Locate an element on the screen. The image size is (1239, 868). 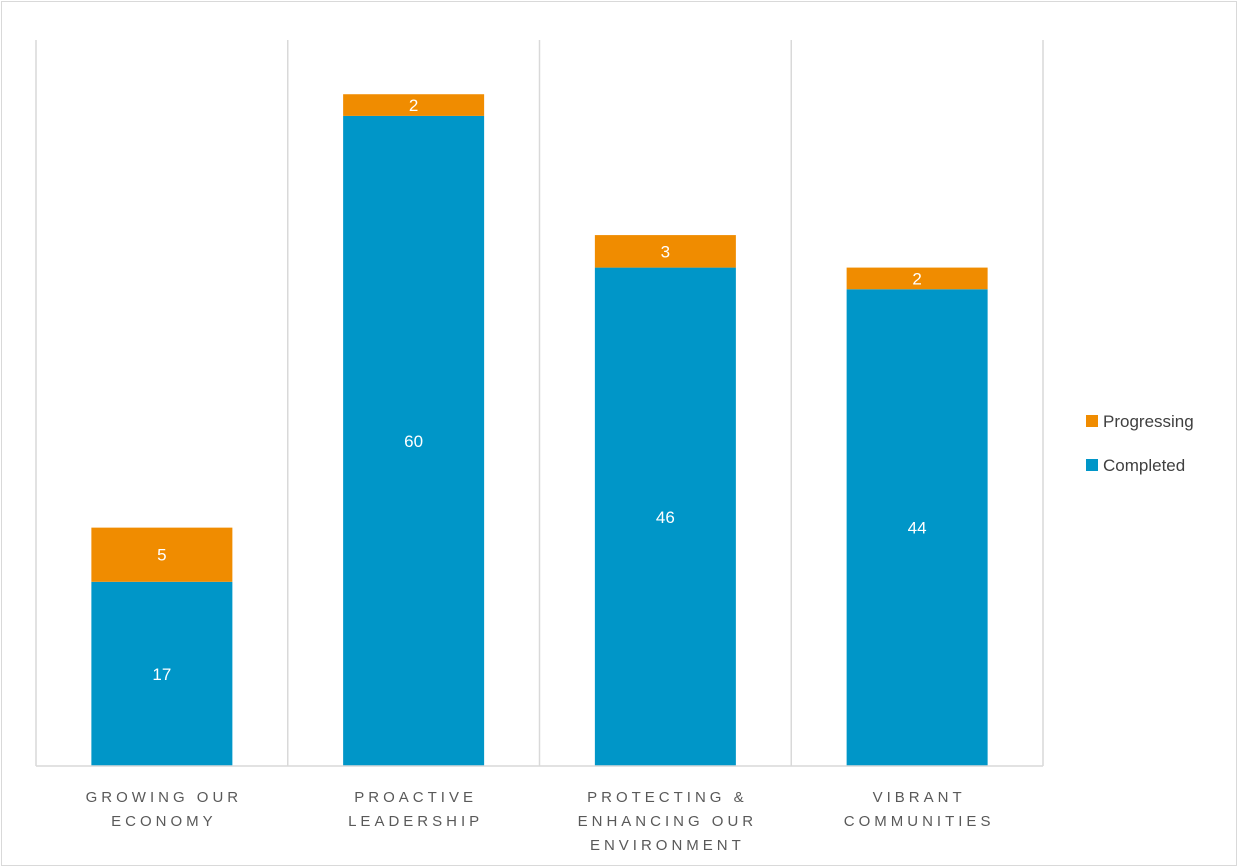
data-label-completed-3: 46 is located at coordinates (665, 517).